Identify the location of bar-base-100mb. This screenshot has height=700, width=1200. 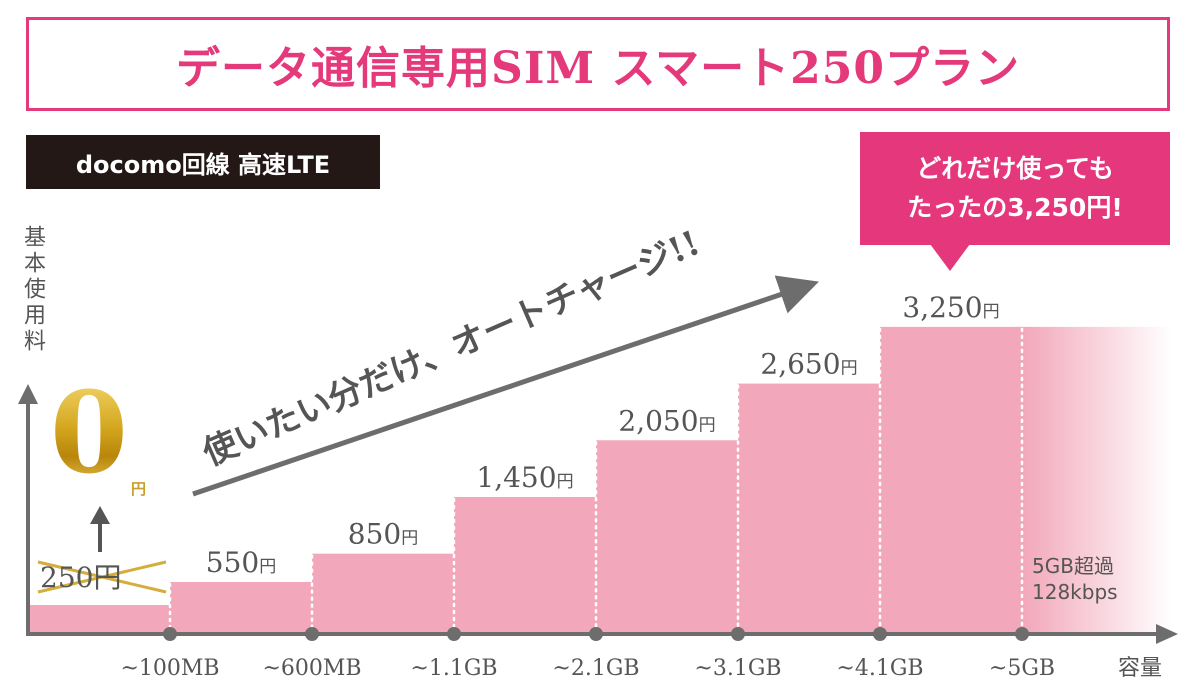
(100, 619).